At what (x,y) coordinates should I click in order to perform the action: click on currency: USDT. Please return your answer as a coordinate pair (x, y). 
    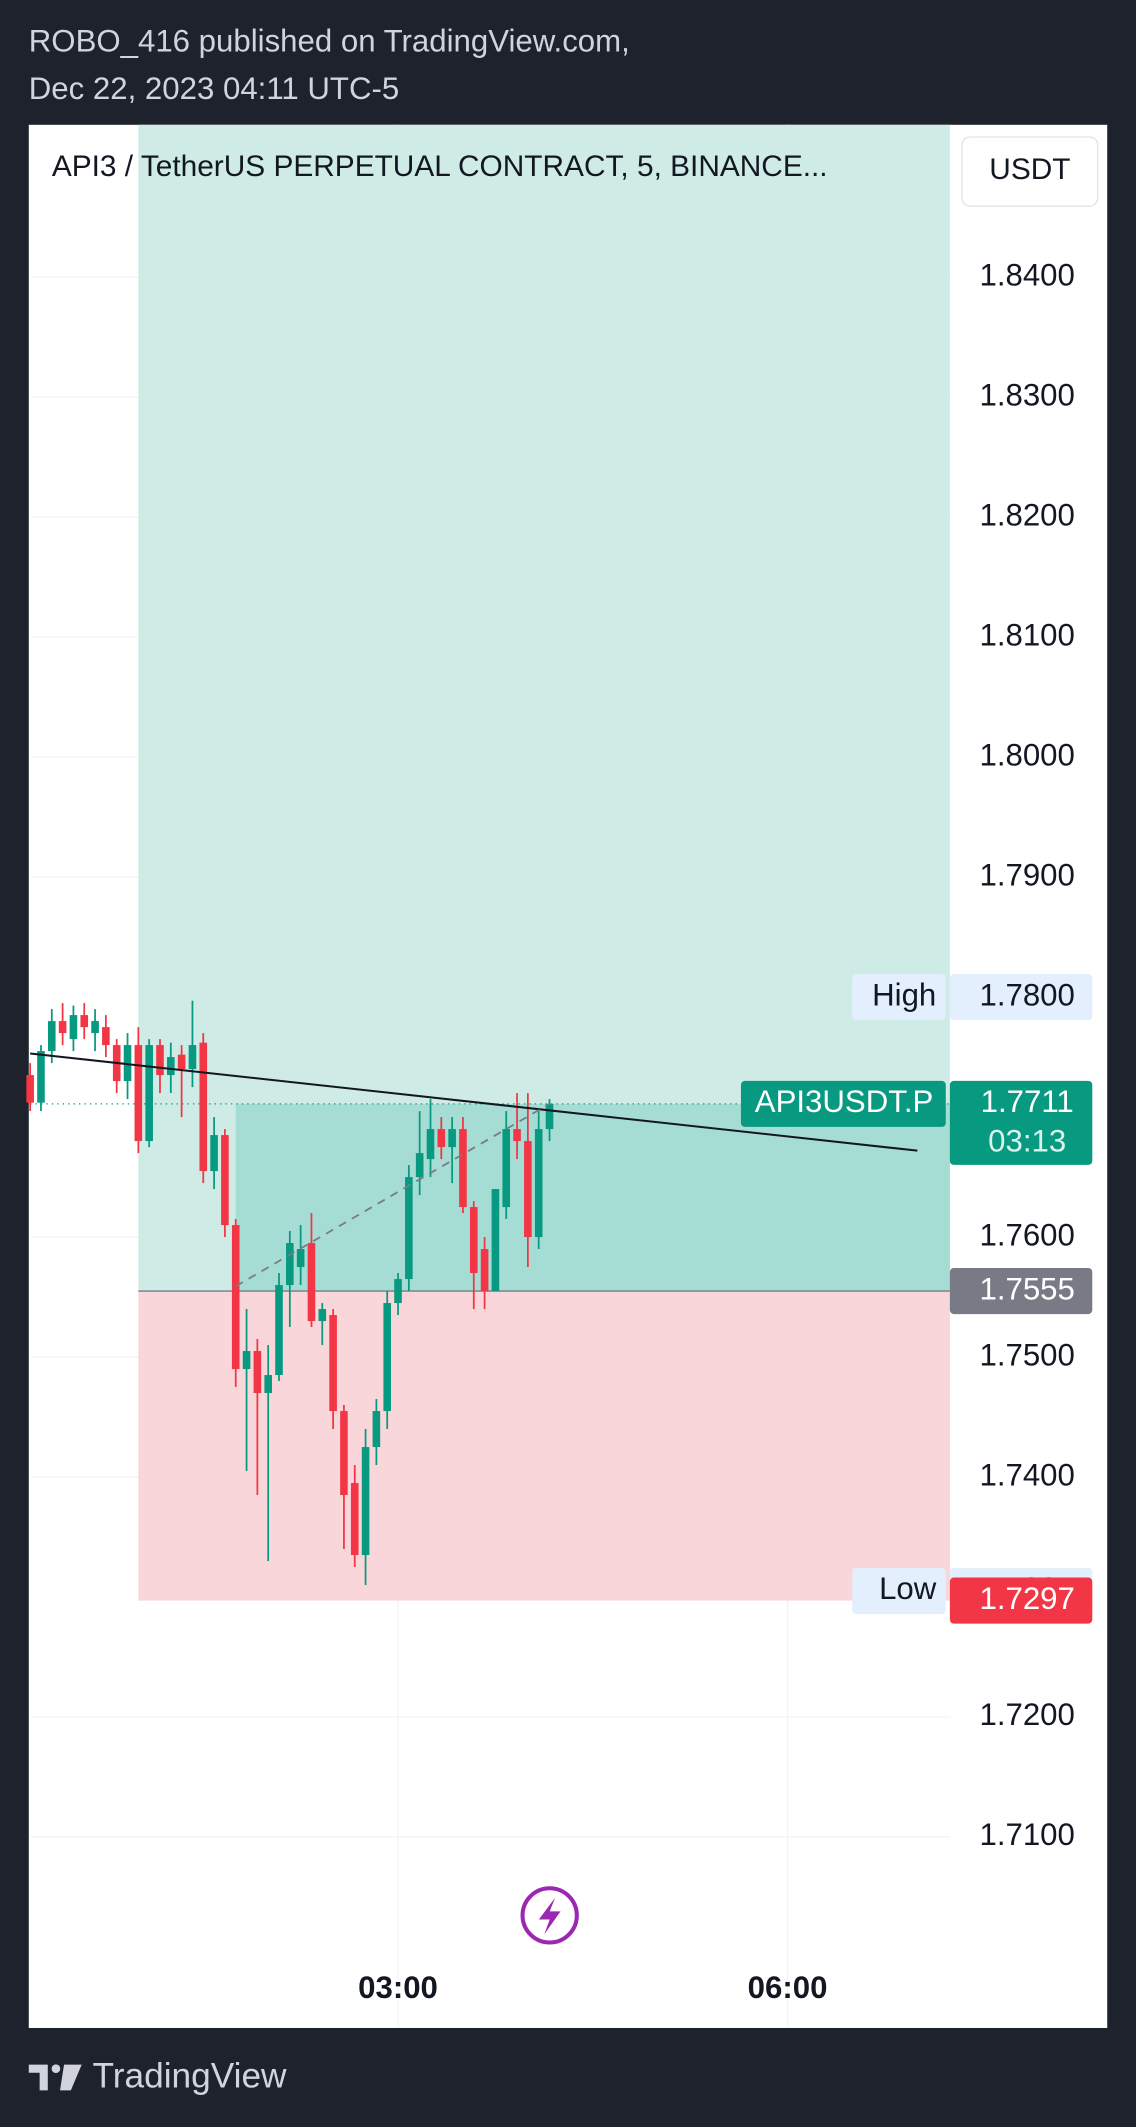
    Looking at the image, I should click on (1029, 169).